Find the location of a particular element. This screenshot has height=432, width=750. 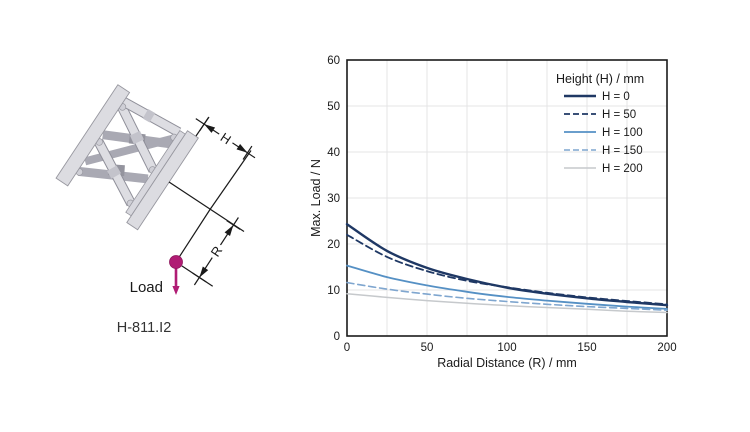

r-dim-label-backing is located at coordinates (216, 251).